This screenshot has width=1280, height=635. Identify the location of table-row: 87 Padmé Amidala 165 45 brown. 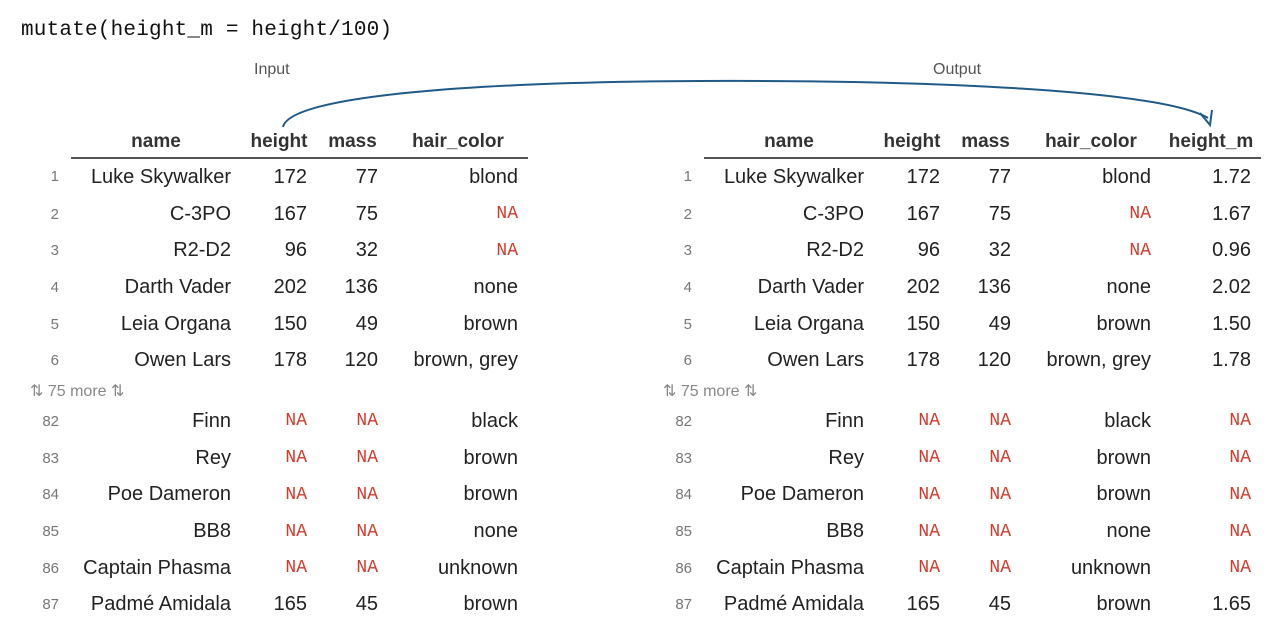
(277, 605).